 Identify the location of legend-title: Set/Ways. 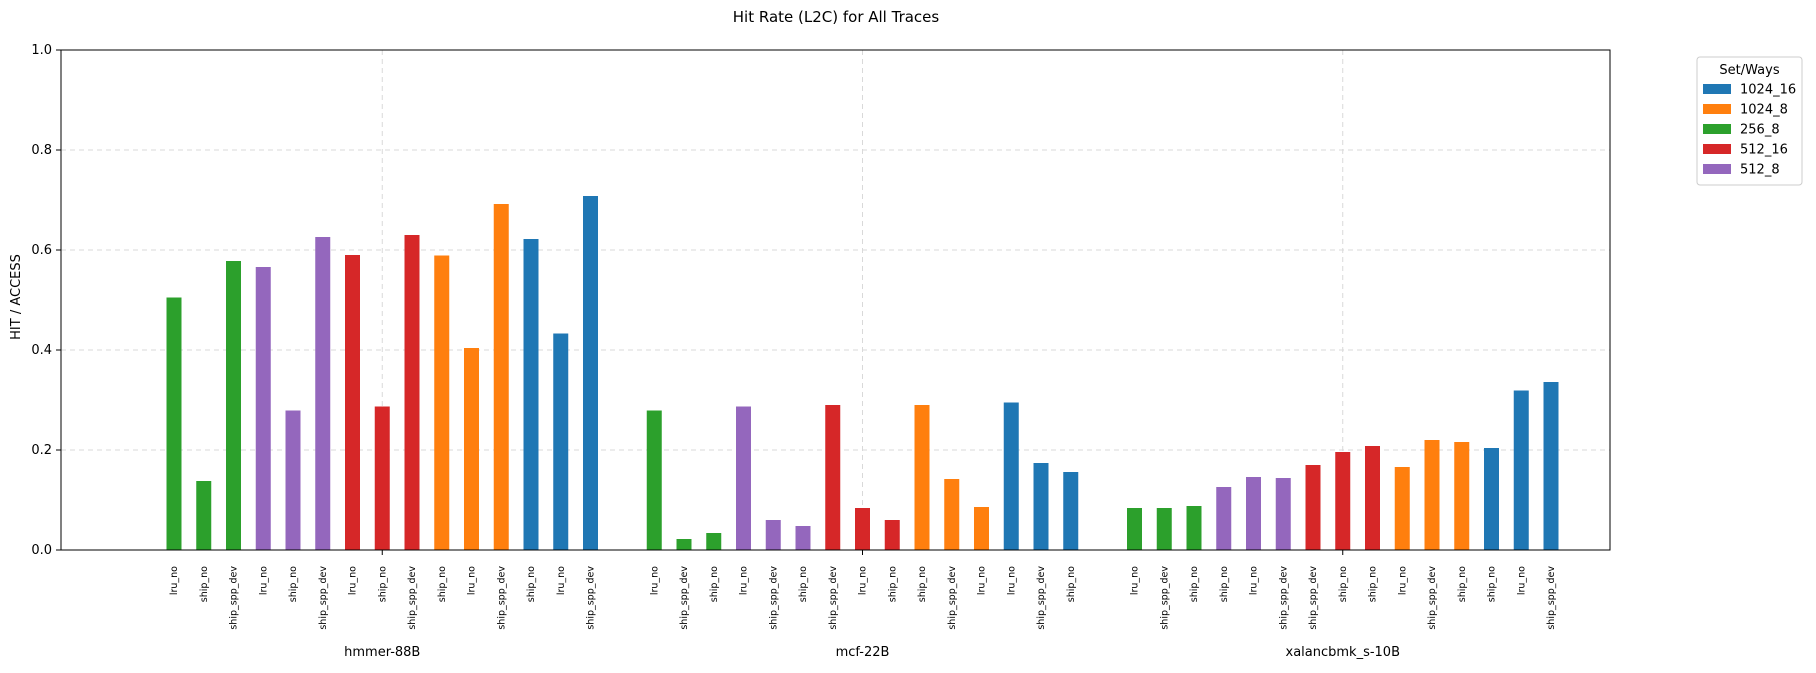
(1749, 70).